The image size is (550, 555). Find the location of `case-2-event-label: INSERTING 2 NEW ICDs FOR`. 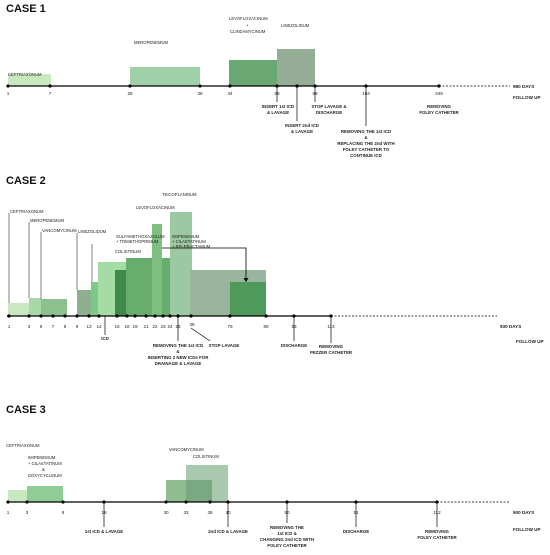

case-2-event-label: INSERTING 2 NEW ICDs FOR is located at coordinates (179, 357).